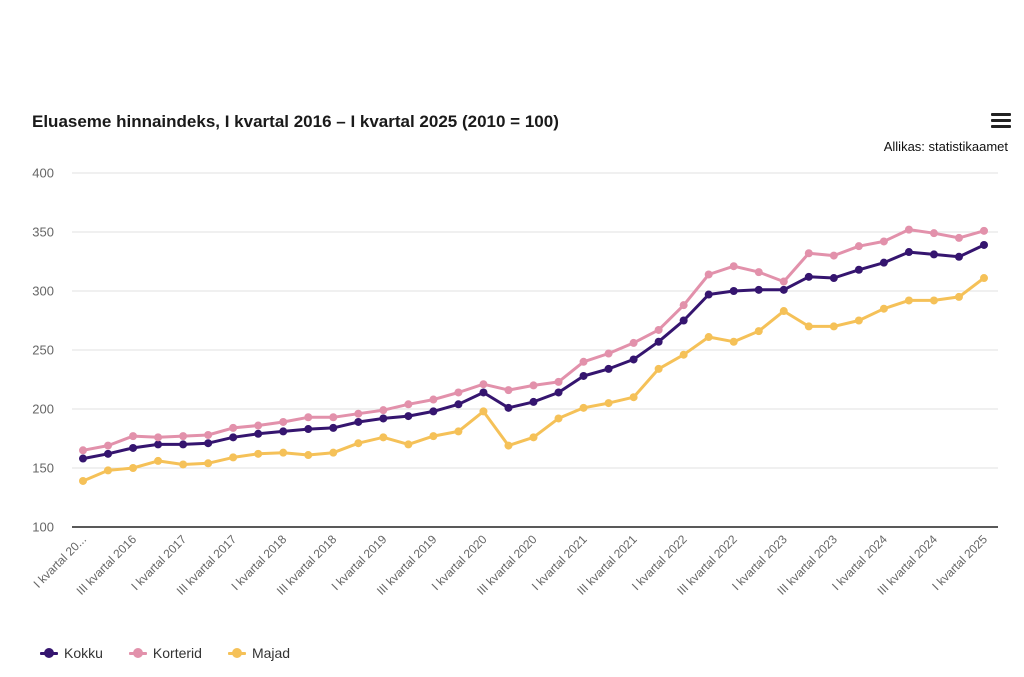 The height and width of the screenshot is (677, 1024). What do you see at coordinates (258, 653) in the screenshot?
I see `legend-item-majad: Majad` at bounding box center [258, 653].